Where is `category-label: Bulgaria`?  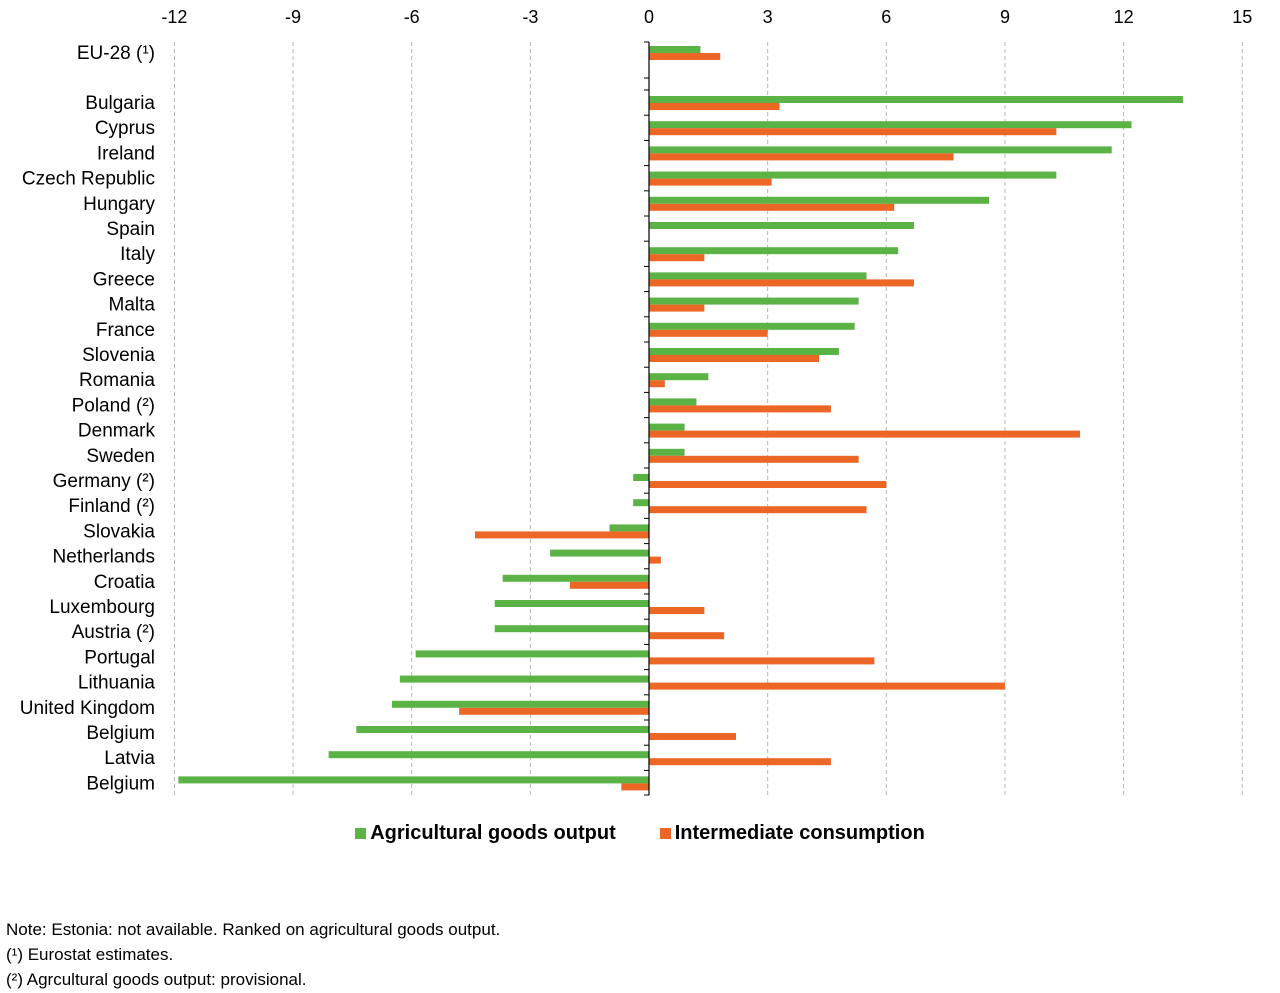
category-label: Bulgaria is located at coordinates (120, 103).